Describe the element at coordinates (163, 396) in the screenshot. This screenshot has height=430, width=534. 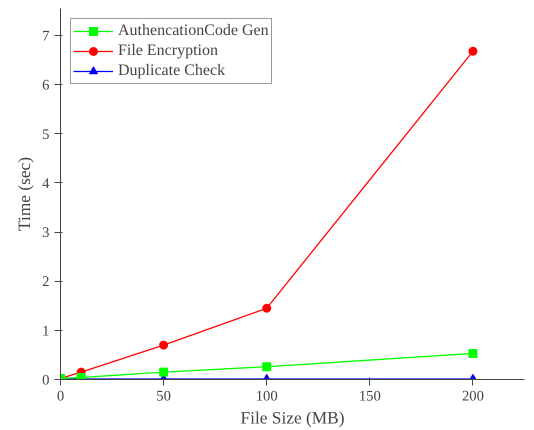
I see `x-tick-label: 50` at that location.